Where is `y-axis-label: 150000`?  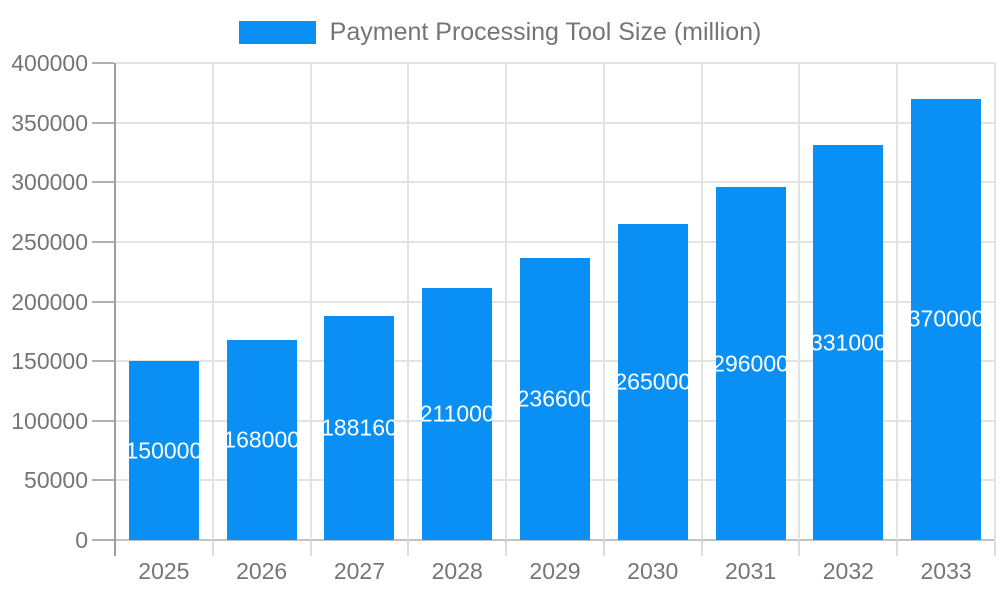
y-axis-label: 150000 is located at coordinates (49, 361).